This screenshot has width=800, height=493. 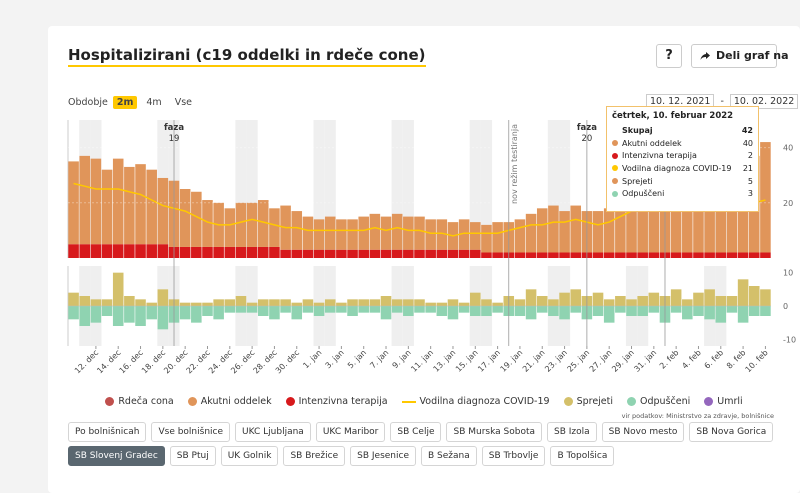 I want to click on filter-button: SB Izola, so click(x=572, y=432).